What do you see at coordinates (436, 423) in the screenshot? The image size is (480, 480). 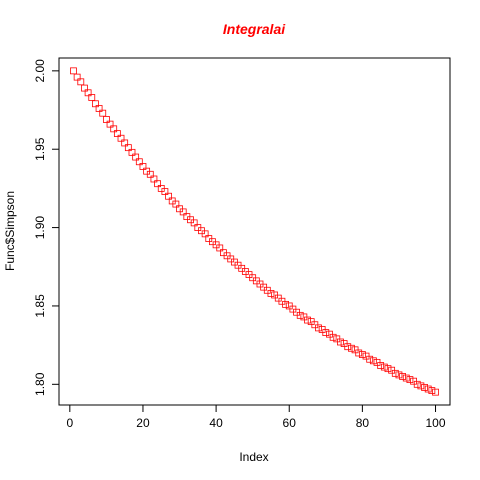 I see `x-tick-label: 100` at bounding box center [436, 423].